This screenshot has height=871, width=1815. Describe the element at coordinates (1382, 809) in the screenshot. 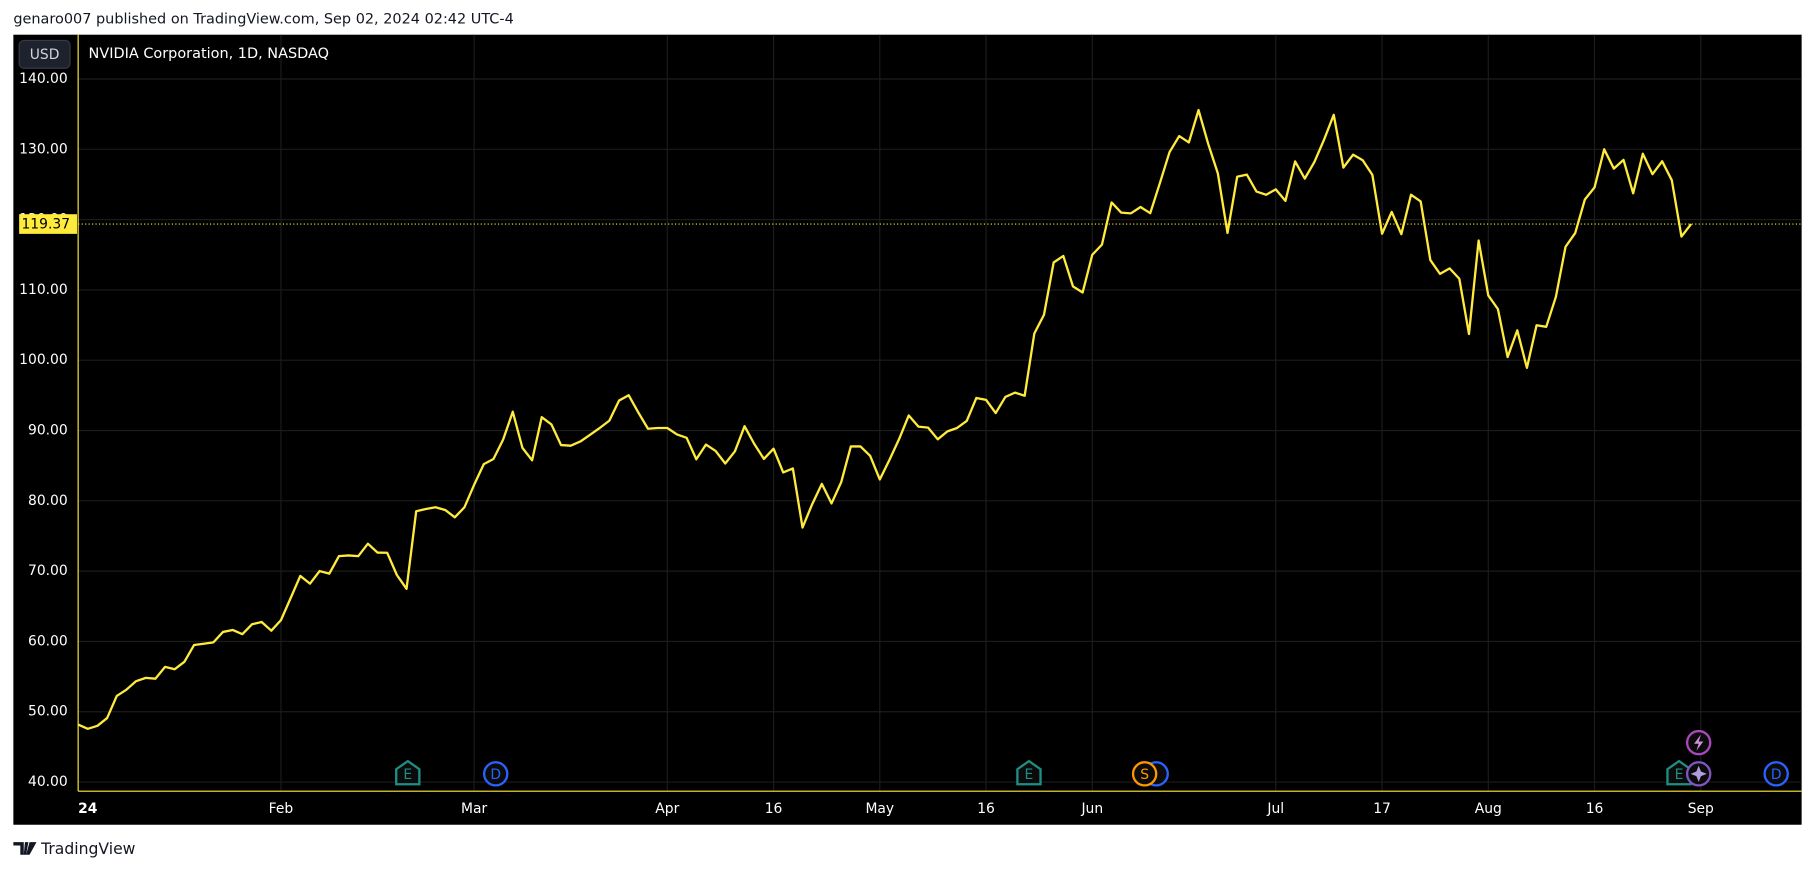

I see `x-tick-label: 17` at that location.